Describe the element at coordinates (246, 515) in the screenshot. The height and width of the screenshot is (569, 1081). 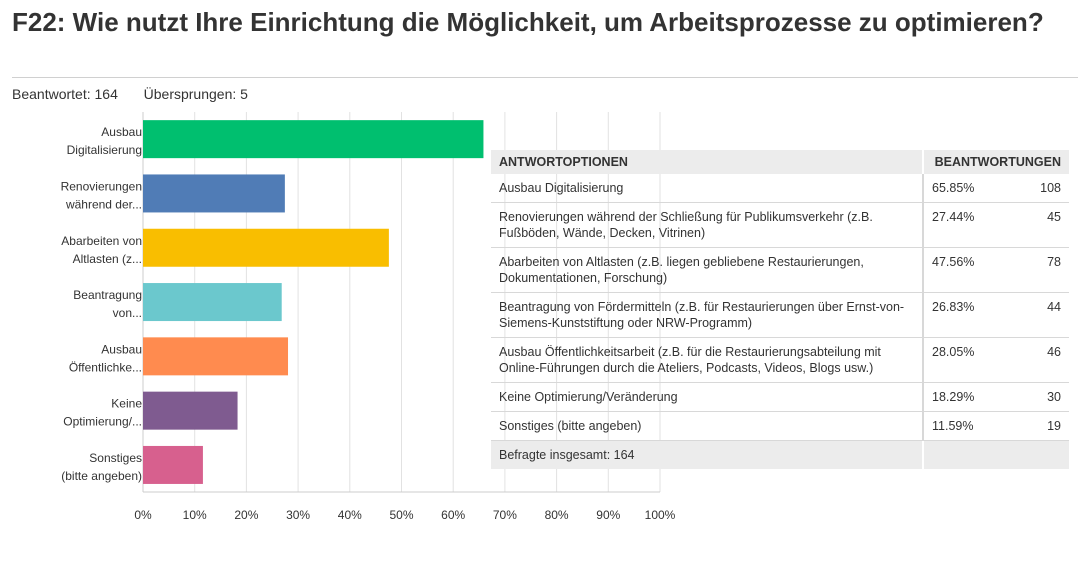
I see `x-tick-label: 20%` at that location.